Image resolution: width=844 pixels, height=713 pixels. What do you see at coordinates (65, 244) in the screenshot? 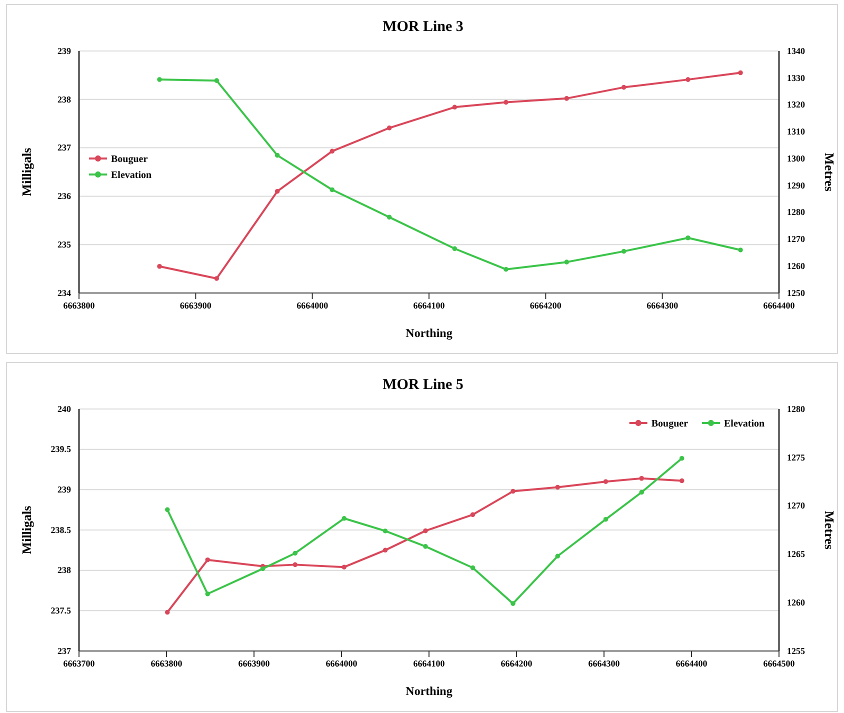
I see `y-tick-label: 235` at bounding box center [65, 244].